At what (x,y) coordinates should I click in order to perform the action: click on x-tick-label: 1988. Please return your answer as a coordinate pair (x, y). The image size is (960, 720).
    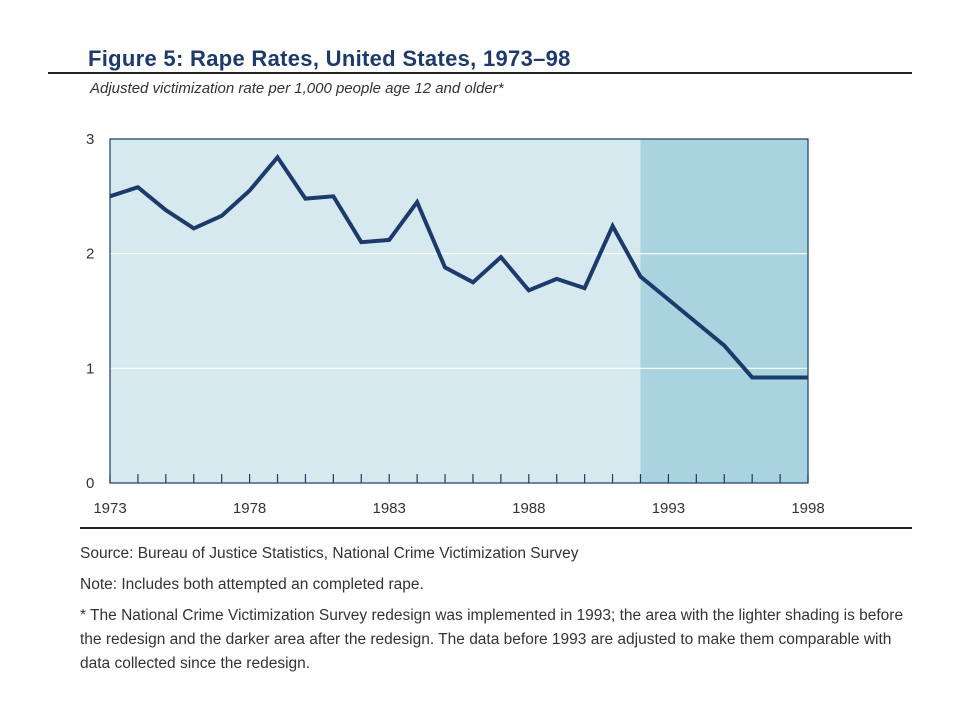
    Looking at the image, I should click on (528, 508).